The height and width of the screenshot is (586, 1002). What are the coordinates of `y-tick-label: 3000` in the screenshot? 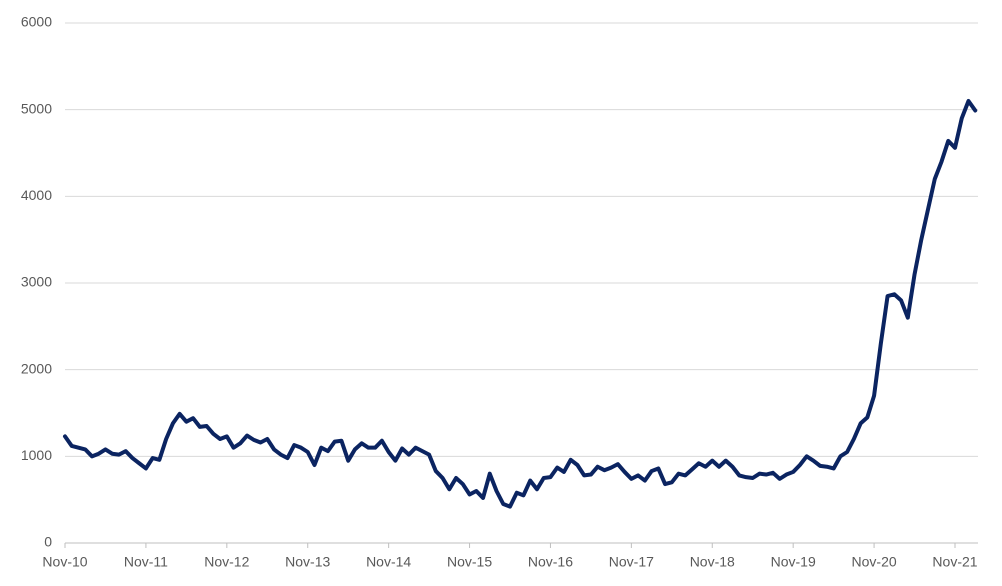 It's located at (36, 282).